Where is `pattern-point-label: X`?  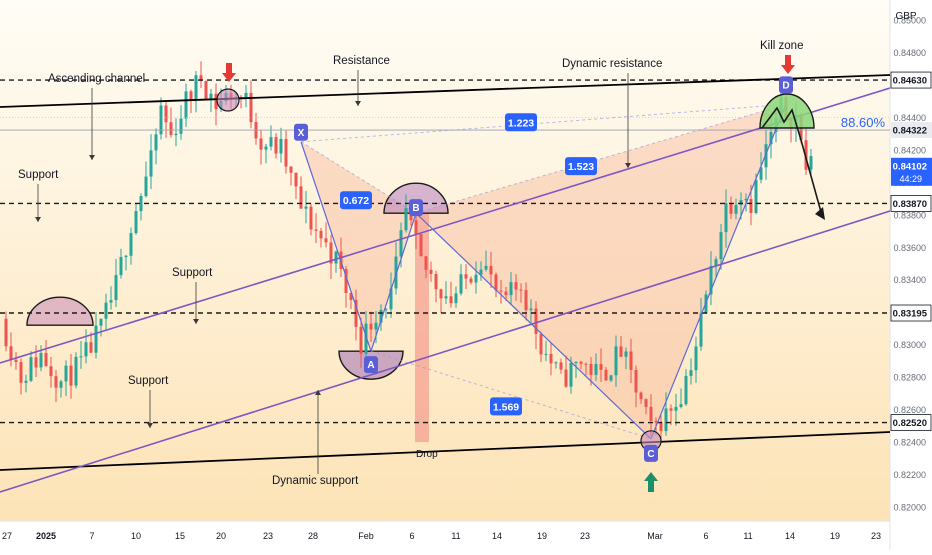 pattern-point-label: X is located at coordinates (301, 133).